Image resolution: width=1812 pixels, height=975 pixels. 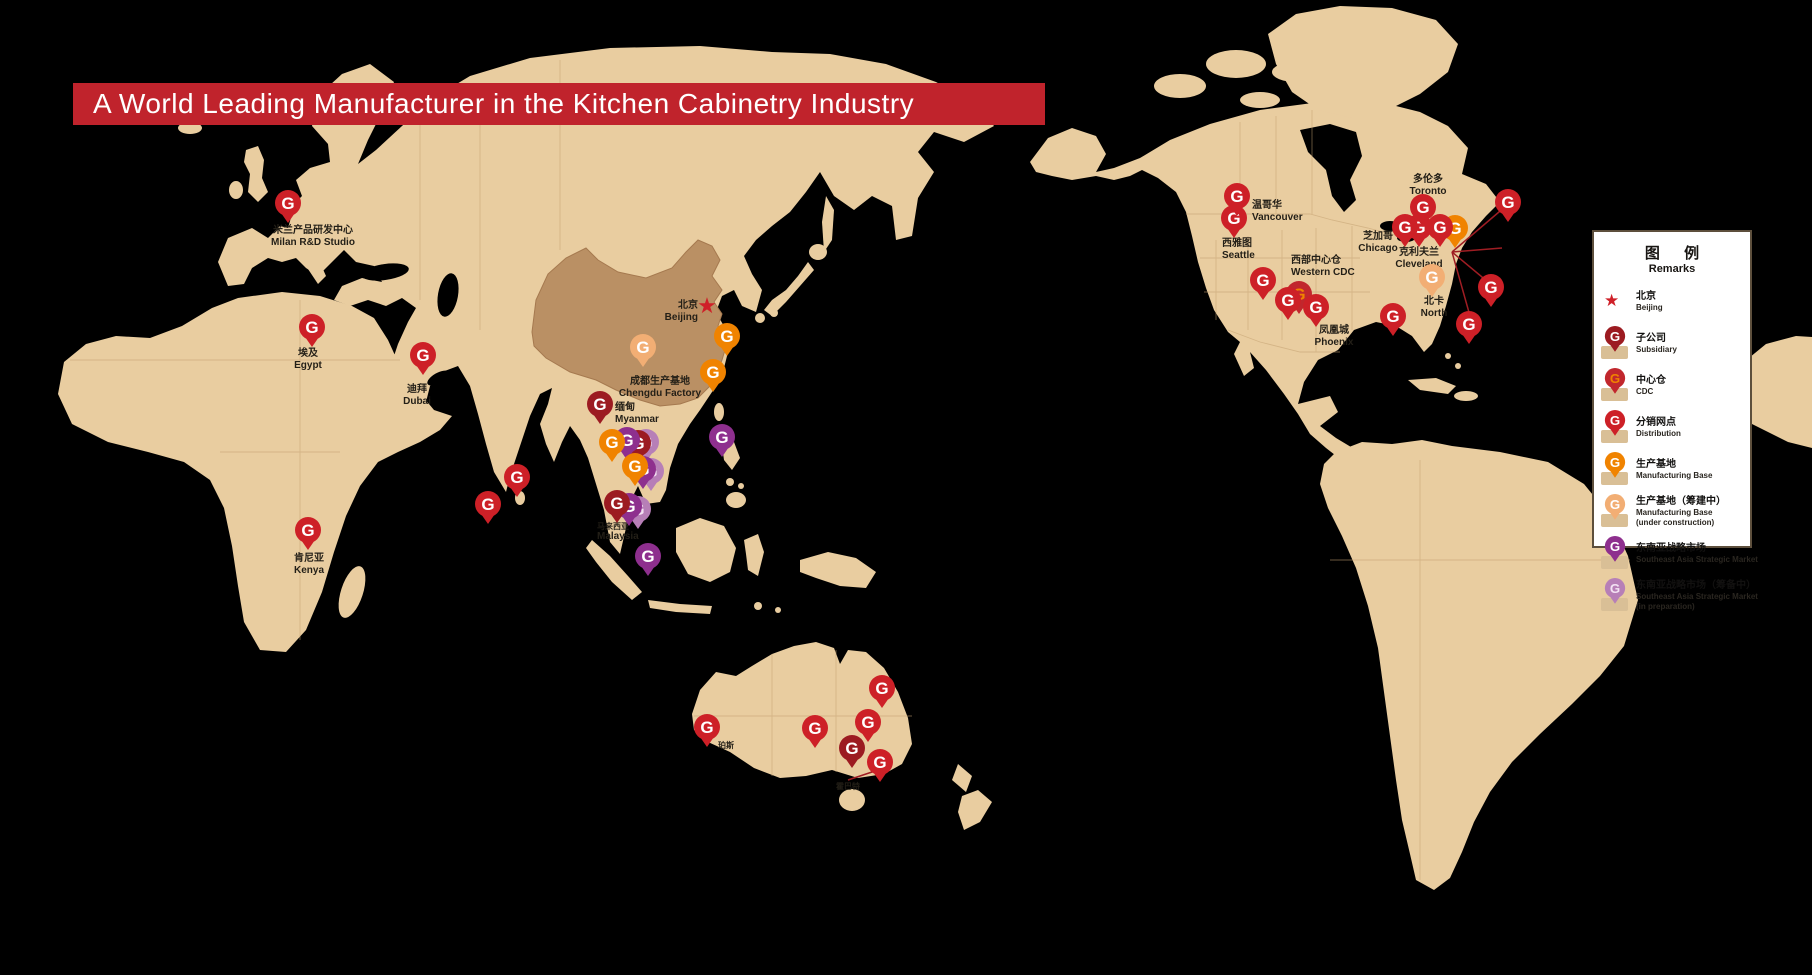 I want to click on perth-label-zh: 珀斯, so click(x=726, y=745).